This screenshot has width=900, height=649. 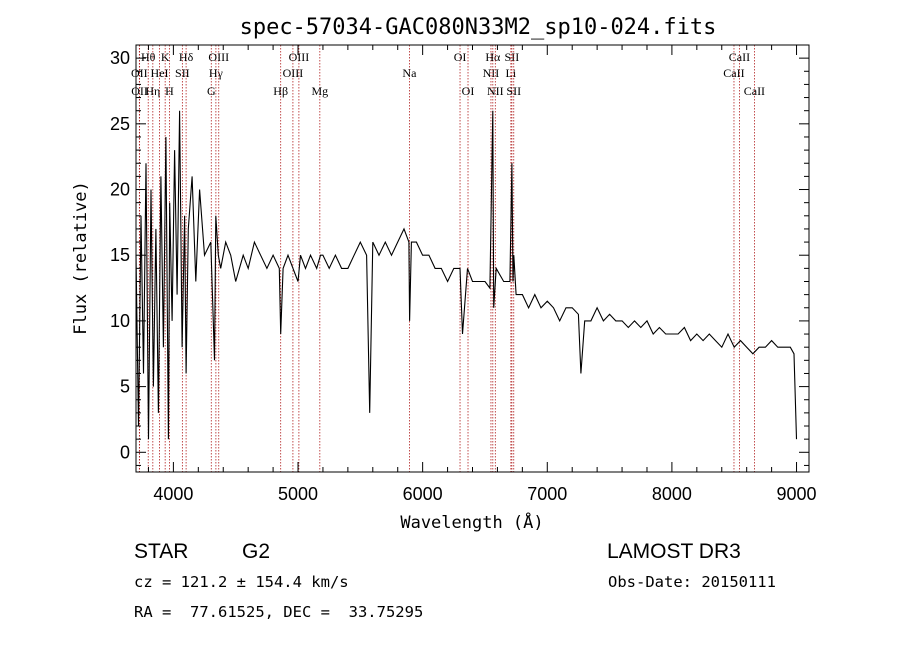 What do you see at coordinates (211, 91) in the screenshot?
I see `spectral-line-label: G` at bounding box center [211, 91].